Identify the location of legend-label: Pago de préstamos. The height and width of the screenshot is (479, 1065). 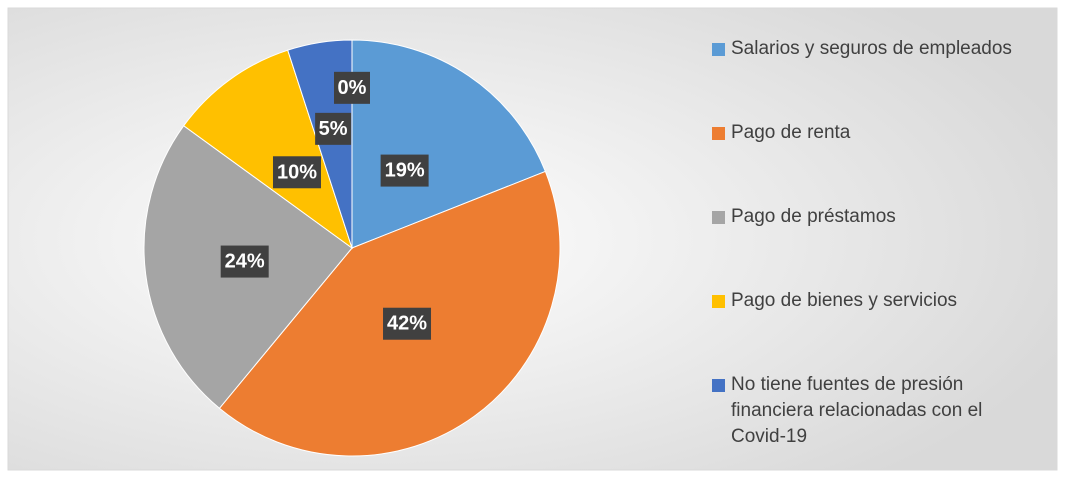
(813, 216).